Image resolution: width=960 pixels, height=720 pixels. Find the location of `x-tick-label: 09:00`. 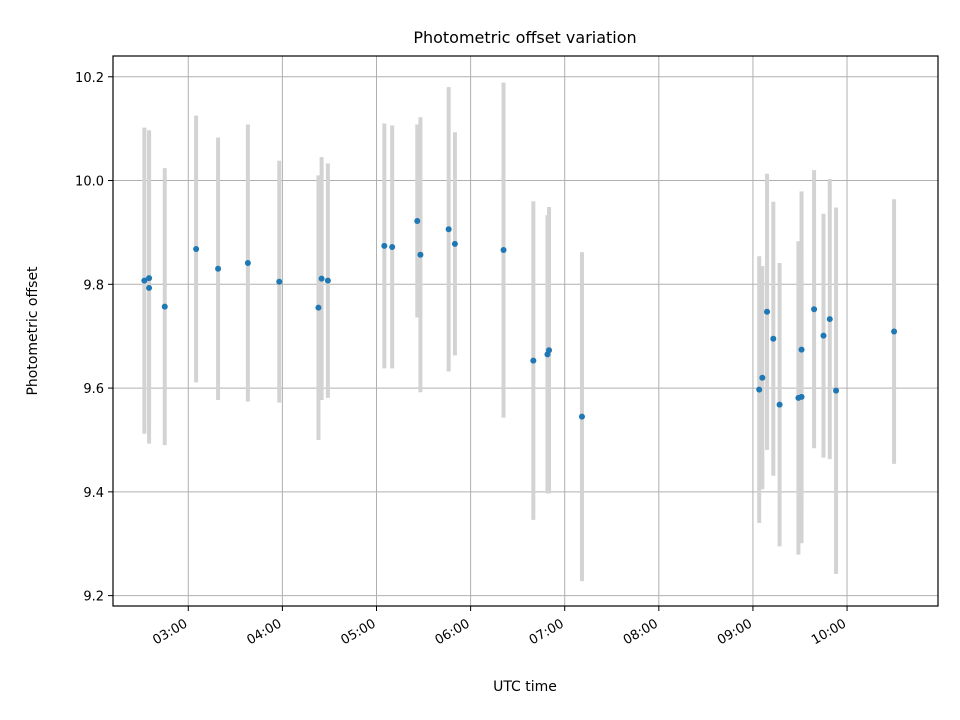

x-tick-label: 09:00 is located at coordinates (735, 632).